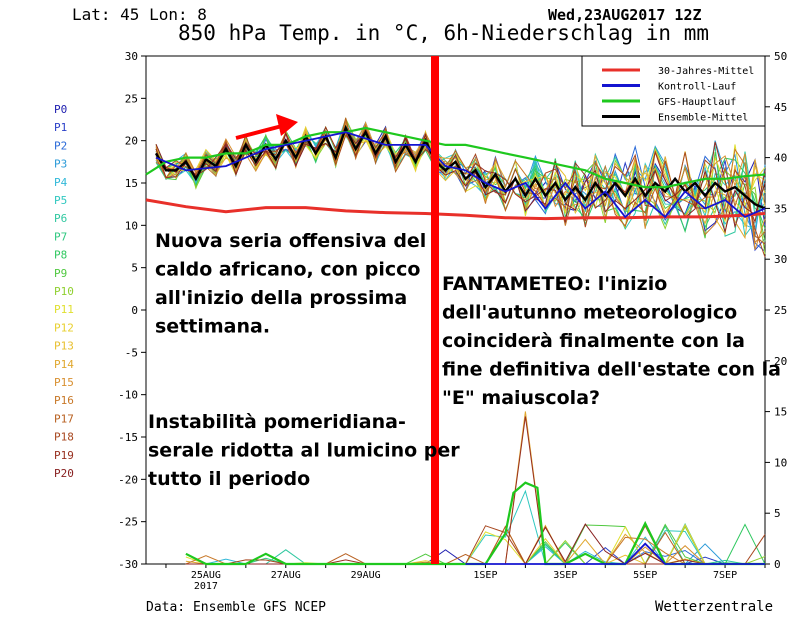  What do you see at coordinates (206, 575) in the screenshot?
I see `x-tick-label: 25AUG` at bounding box center [206, 575].